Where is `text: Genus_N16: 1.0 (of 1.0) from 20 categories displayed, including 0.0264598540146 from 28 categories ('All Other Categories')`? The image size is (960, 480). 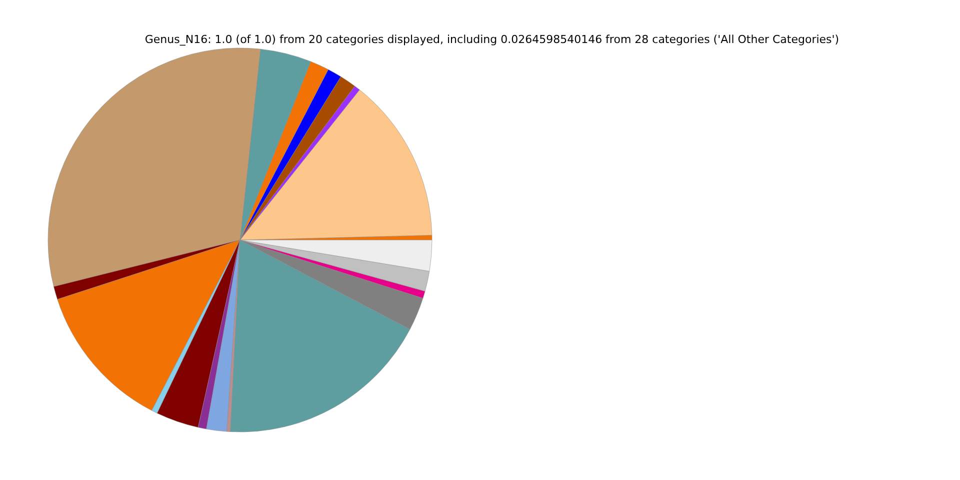 text: Genus_N16: 1.0 (of 1.0) from 20 categories displayed, including 0.0264598540146 from 28 categories ('All Other Categories') is located at coordinates (492, 39).